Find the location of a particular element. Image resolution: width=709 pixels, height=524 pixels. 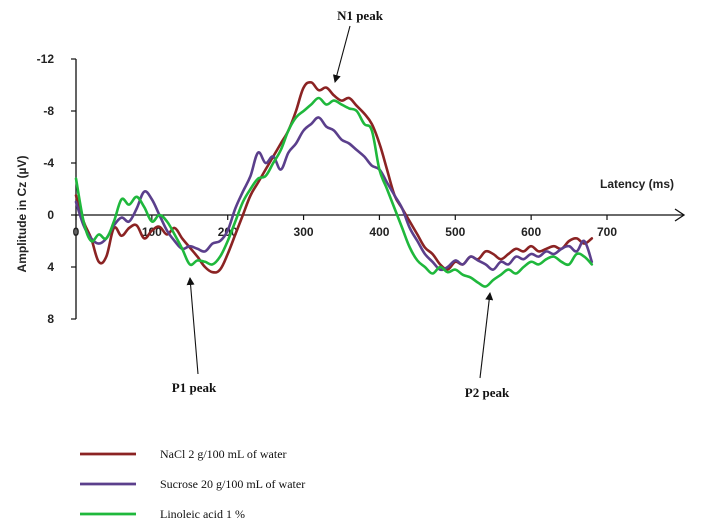

x-tick-label: 500 is located at coordinates (455, 232).